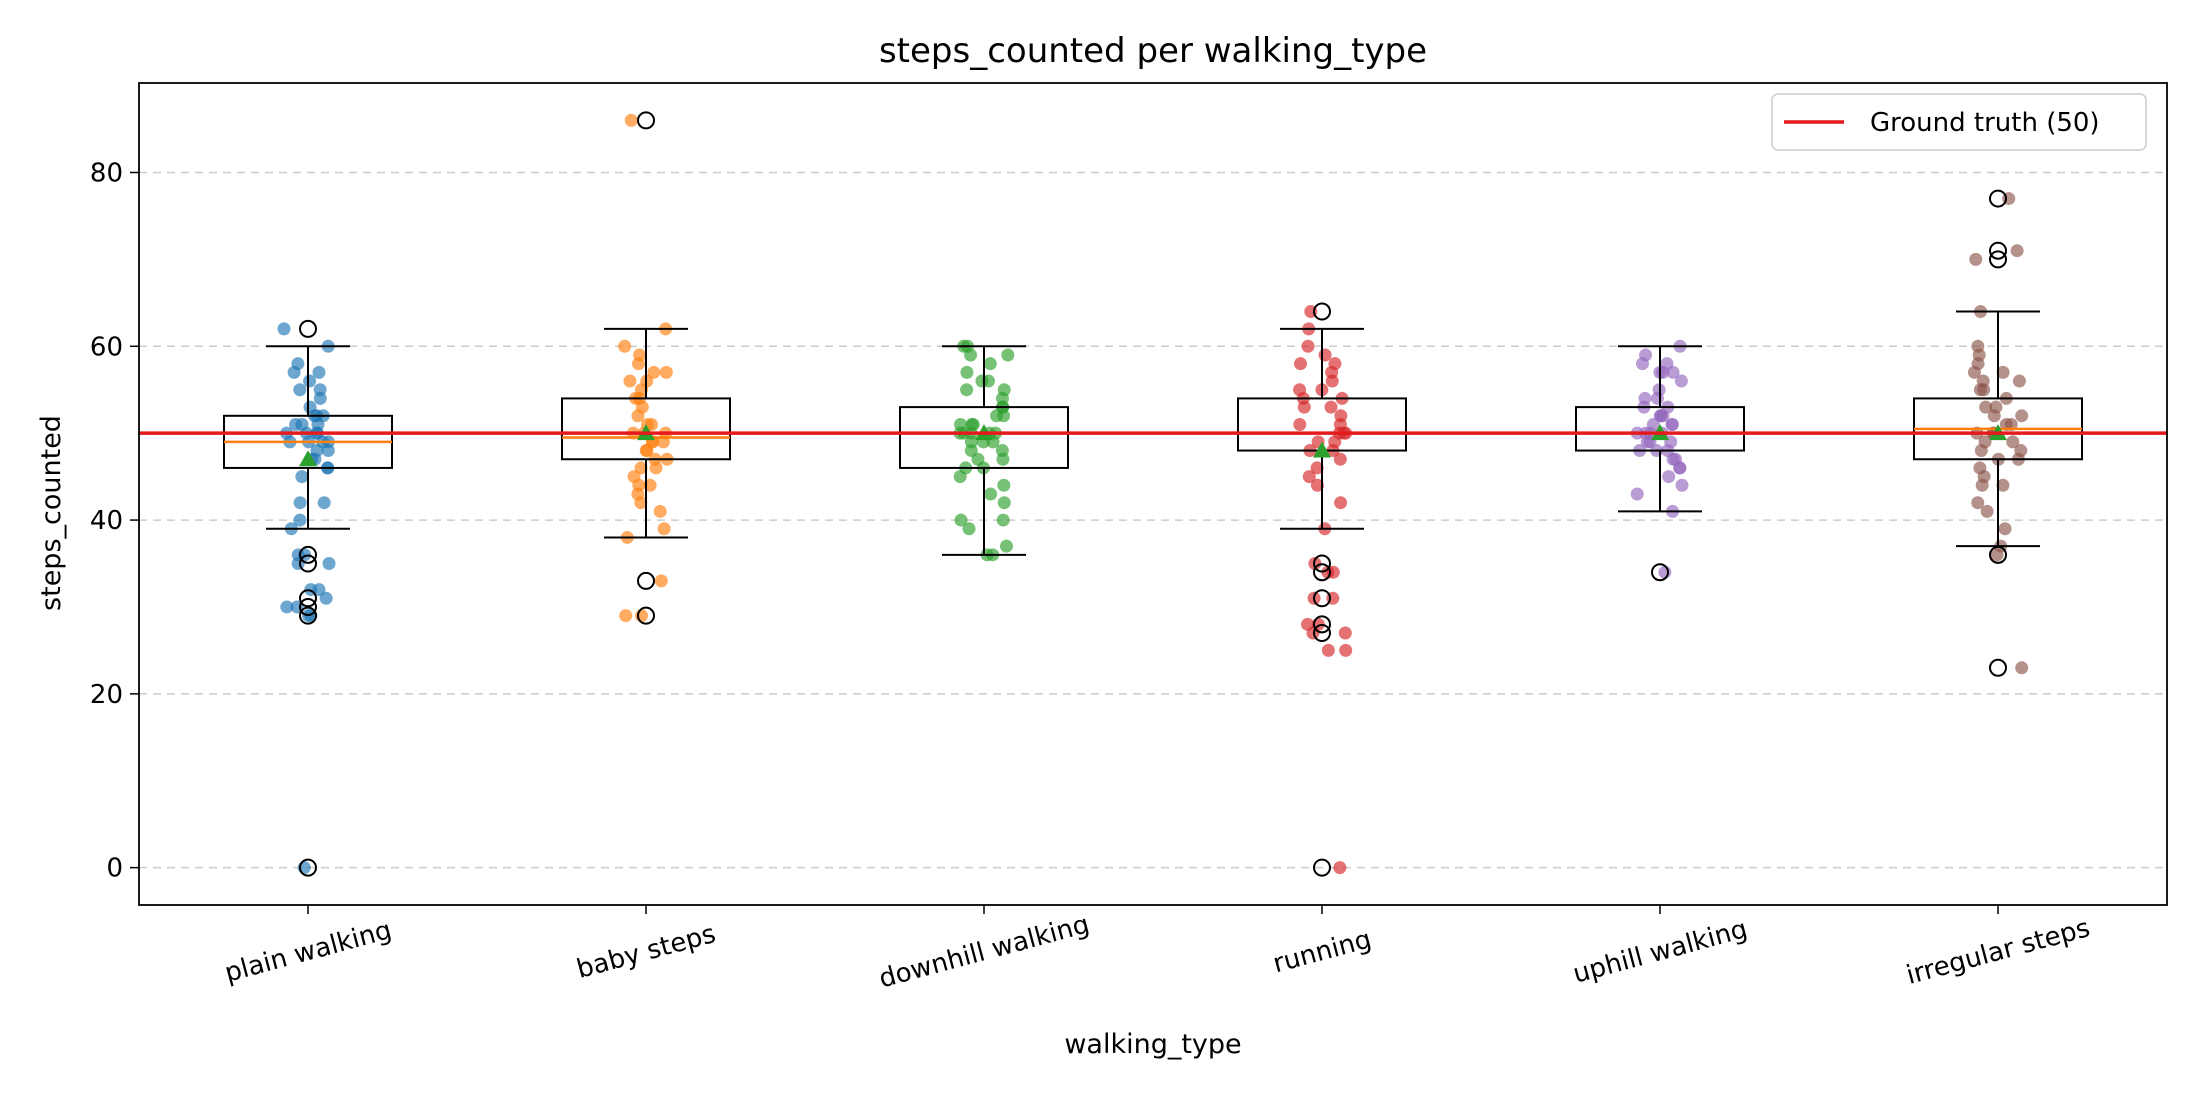  I want to click on legend-label-ground-truth: Ground truth (50), so click(1985, 123).